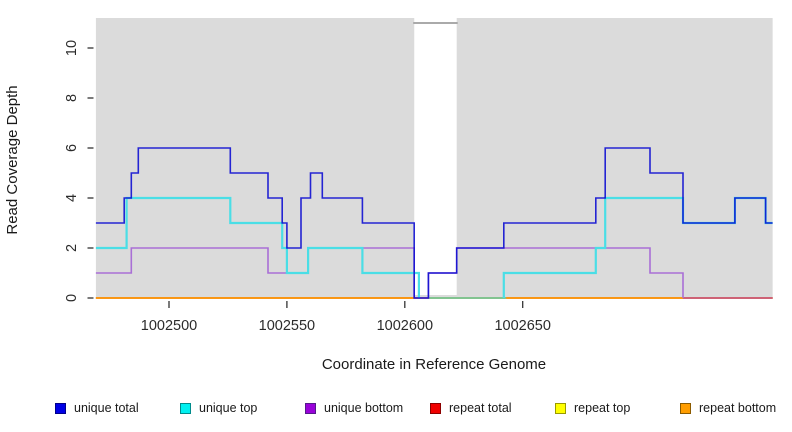 The width and height of the screenshot is (792, 432). I want to click on legend-label: unique top, so click(228, 408).